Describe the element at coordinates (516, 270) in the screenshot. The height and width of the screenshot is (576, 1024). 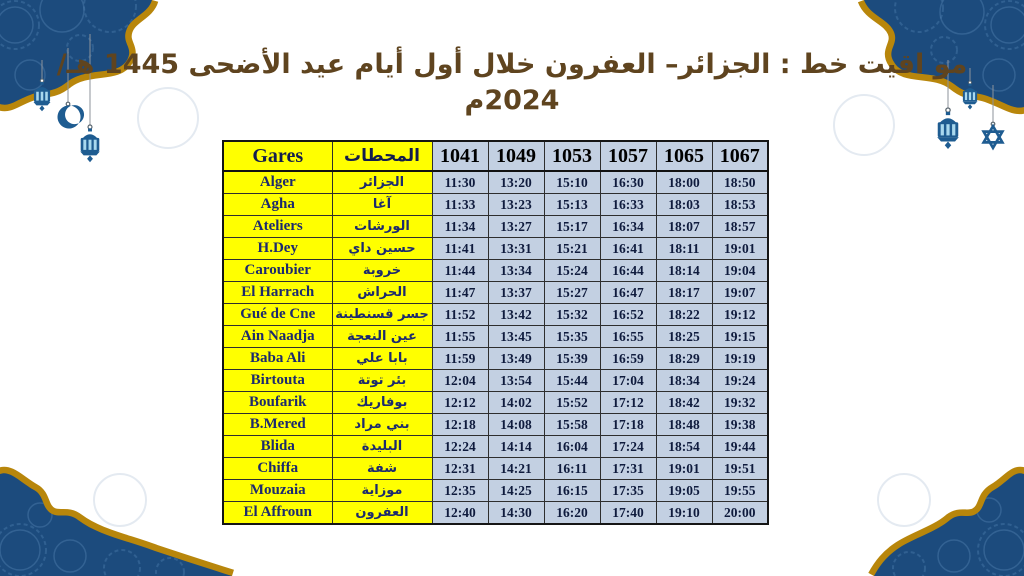
I see `time-cell: 13:34` at that location.